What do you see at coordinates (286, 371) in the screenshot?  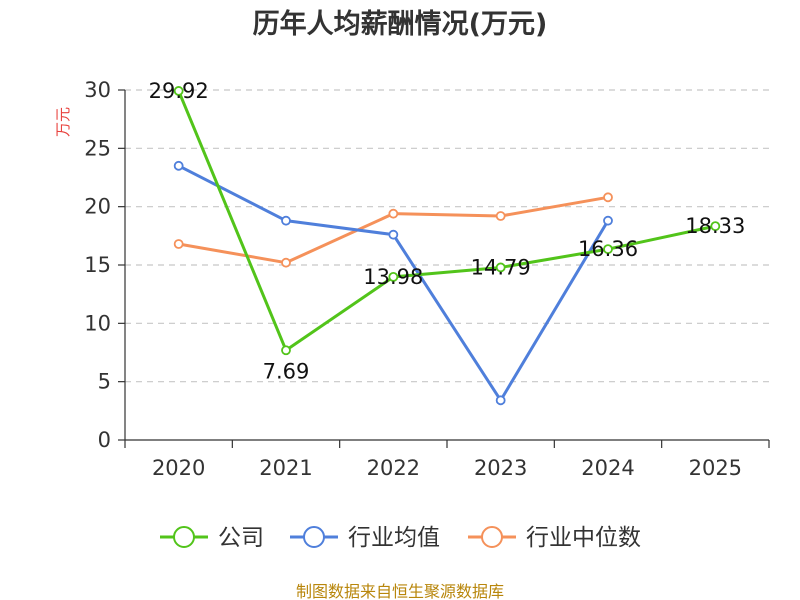 I see `data-label: 7.69` at bounding box center [286, 371].